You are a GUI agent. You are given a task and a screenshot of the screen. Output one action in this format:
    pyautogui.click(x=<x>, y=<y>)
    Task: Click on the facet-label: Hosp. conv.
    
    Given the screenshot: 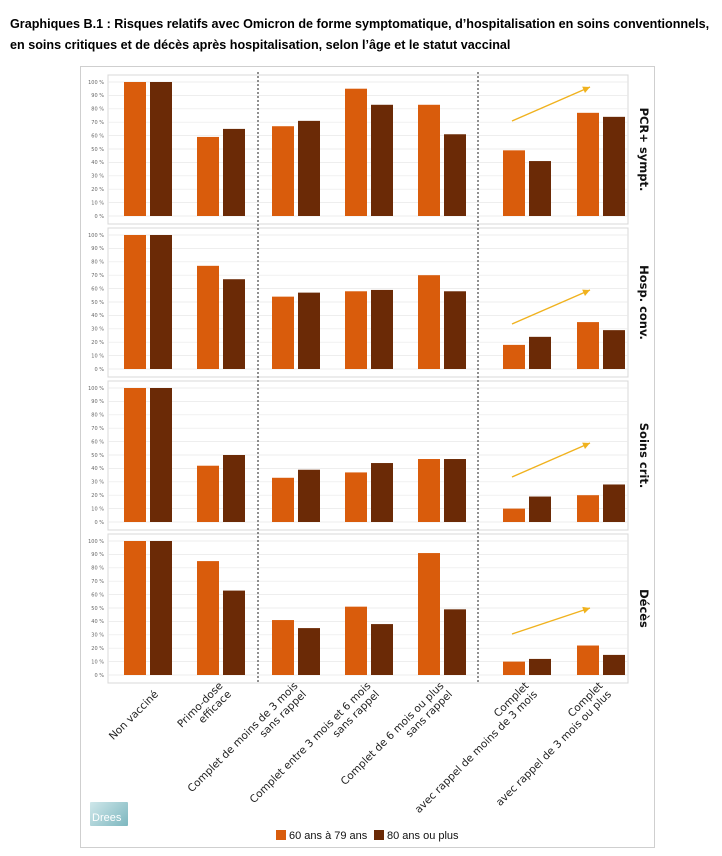 What is the action you would take?
    pyautogui.click(x=644, y=302)
    